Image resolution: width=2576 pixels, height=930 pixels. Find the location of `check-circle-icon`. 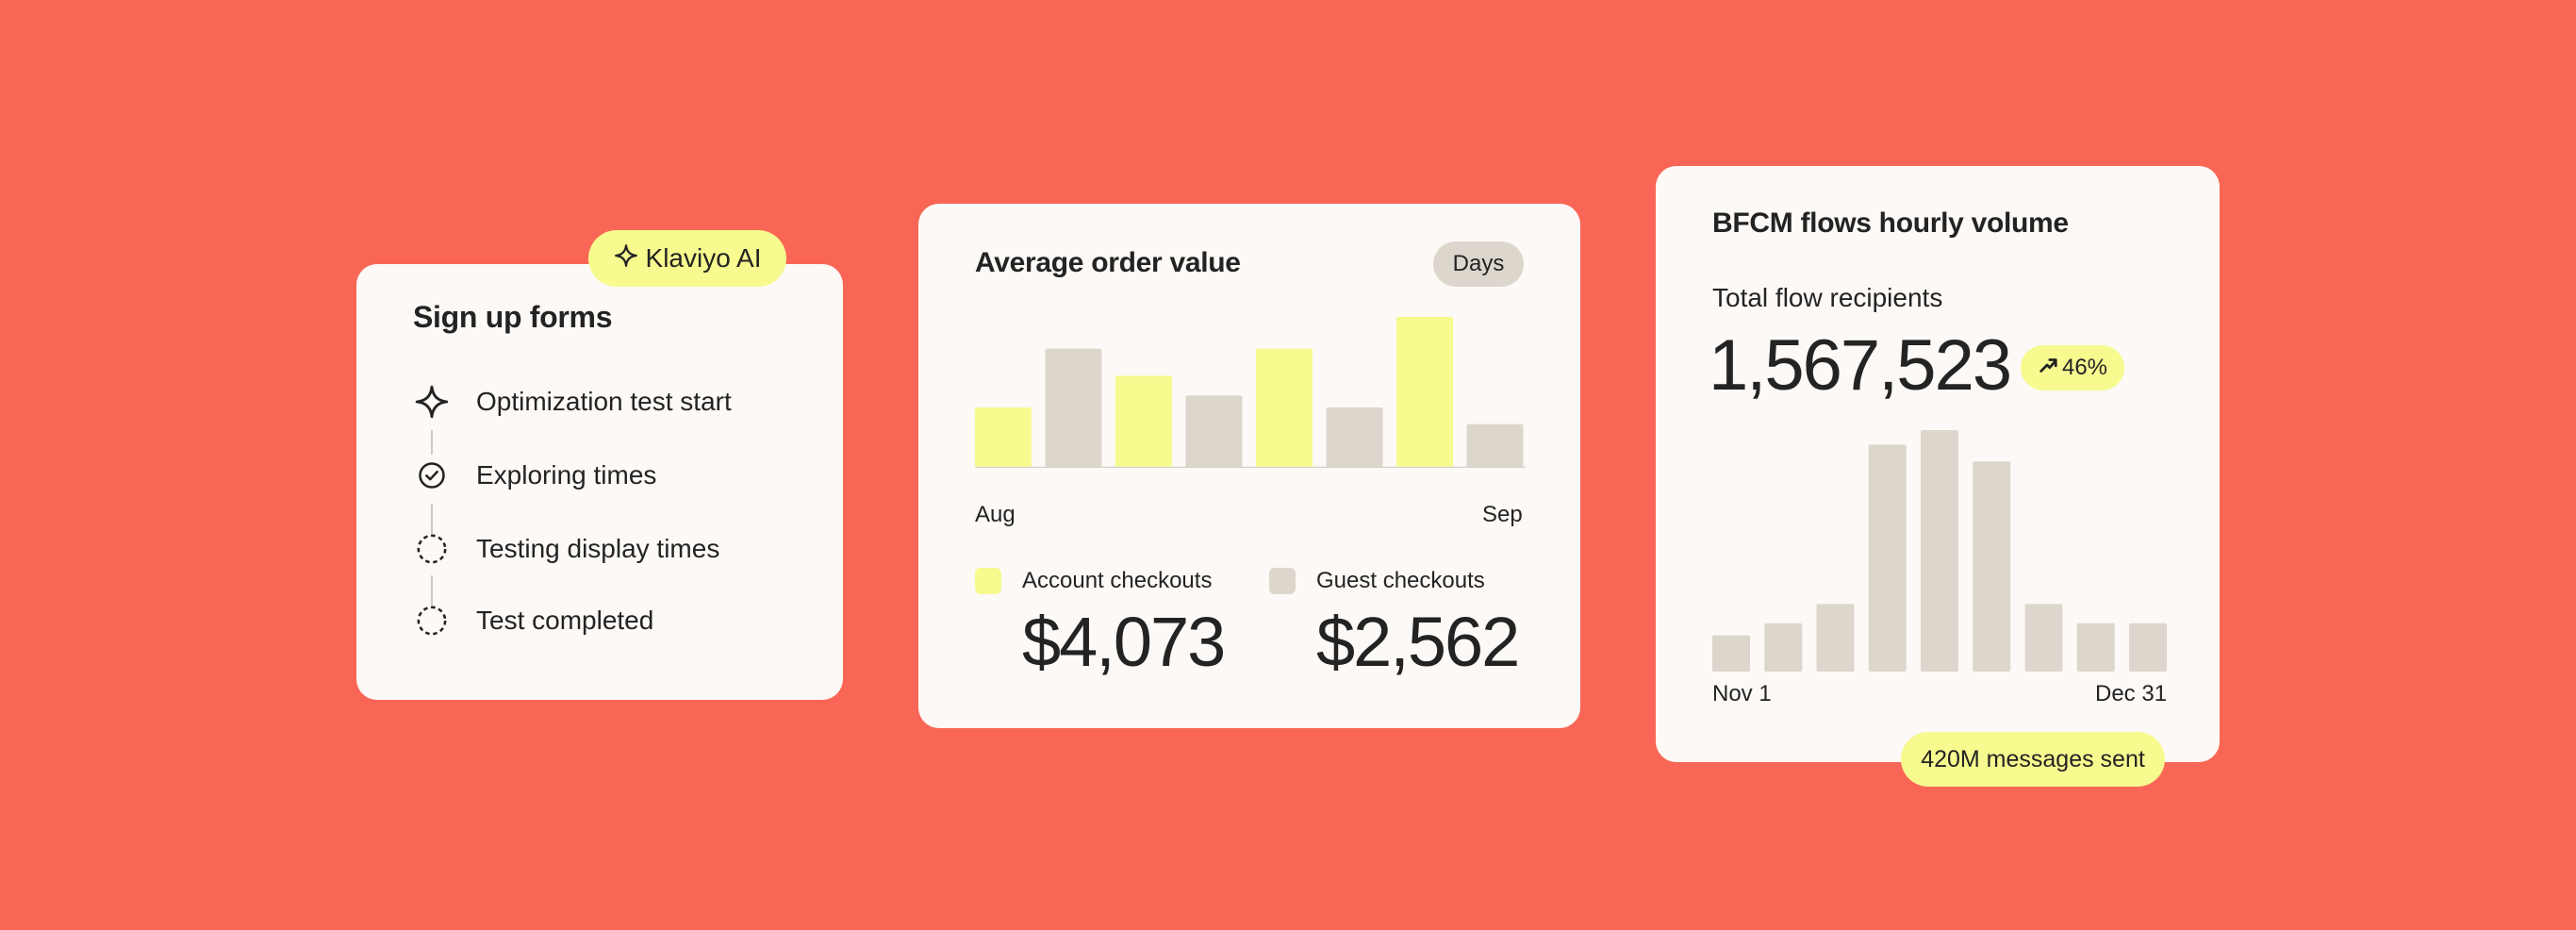

check-circle-icon is located at coordinates (432, 475).